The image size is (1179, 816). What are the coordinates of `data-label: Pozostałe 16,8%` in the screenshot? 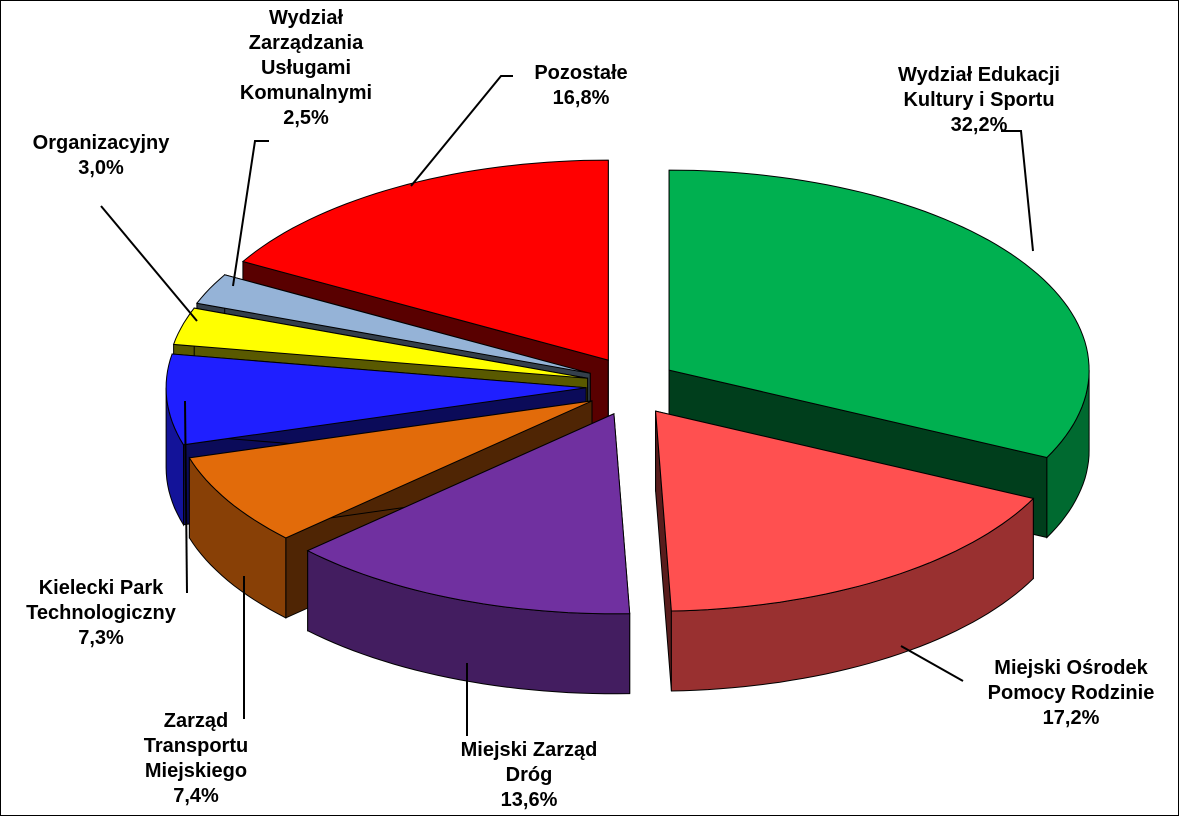 It's located at (581, 86).